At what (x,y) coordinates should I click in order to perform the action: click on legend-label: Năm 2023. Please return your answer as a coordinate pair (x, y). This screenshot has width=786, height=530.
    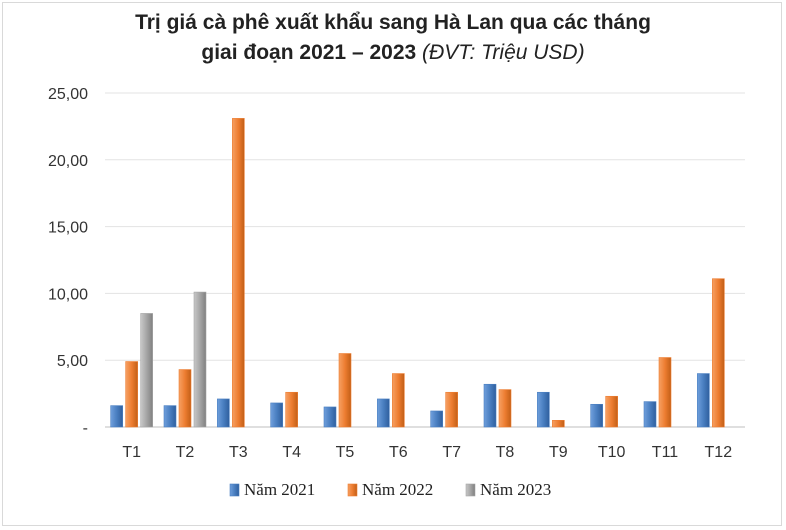
    Looking at the image, I should click on (515, 489).